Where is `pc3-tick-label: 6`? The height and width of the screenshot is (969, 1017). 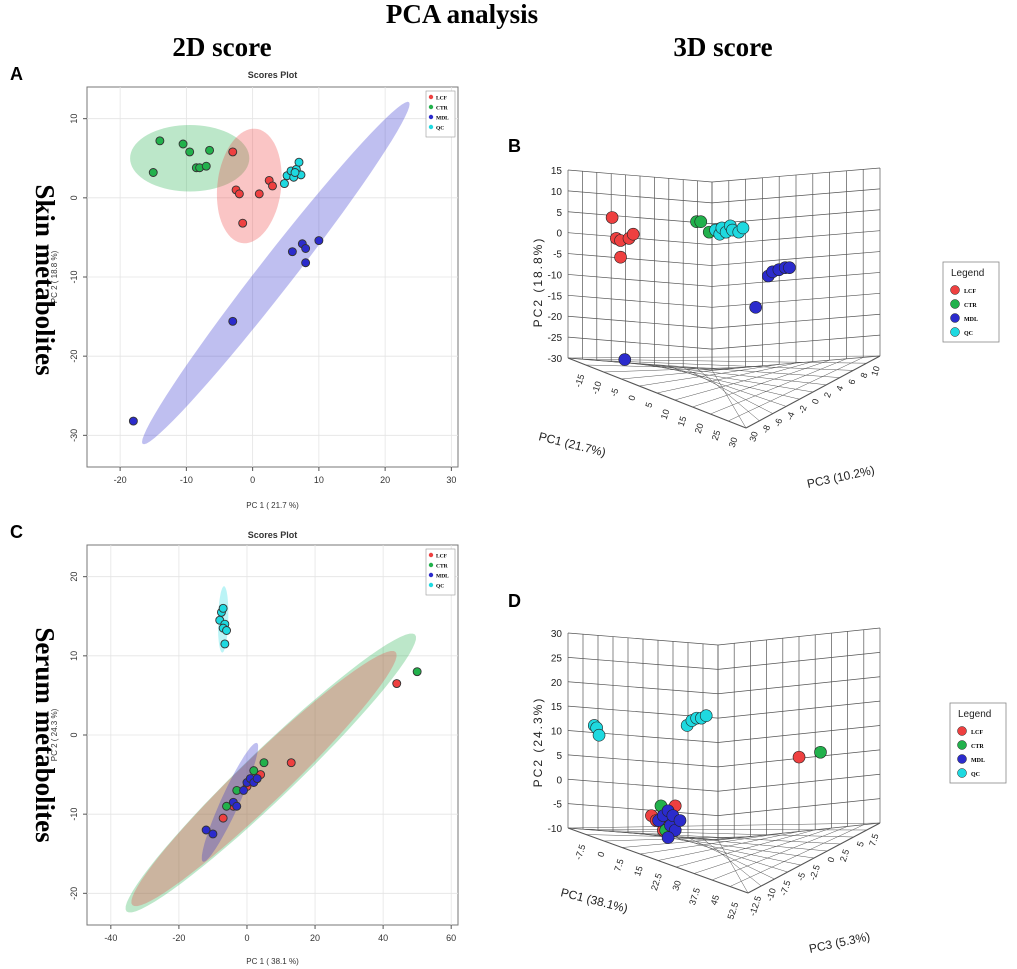 pc3-tick-label: 6 is located at coordinates (851, 382).